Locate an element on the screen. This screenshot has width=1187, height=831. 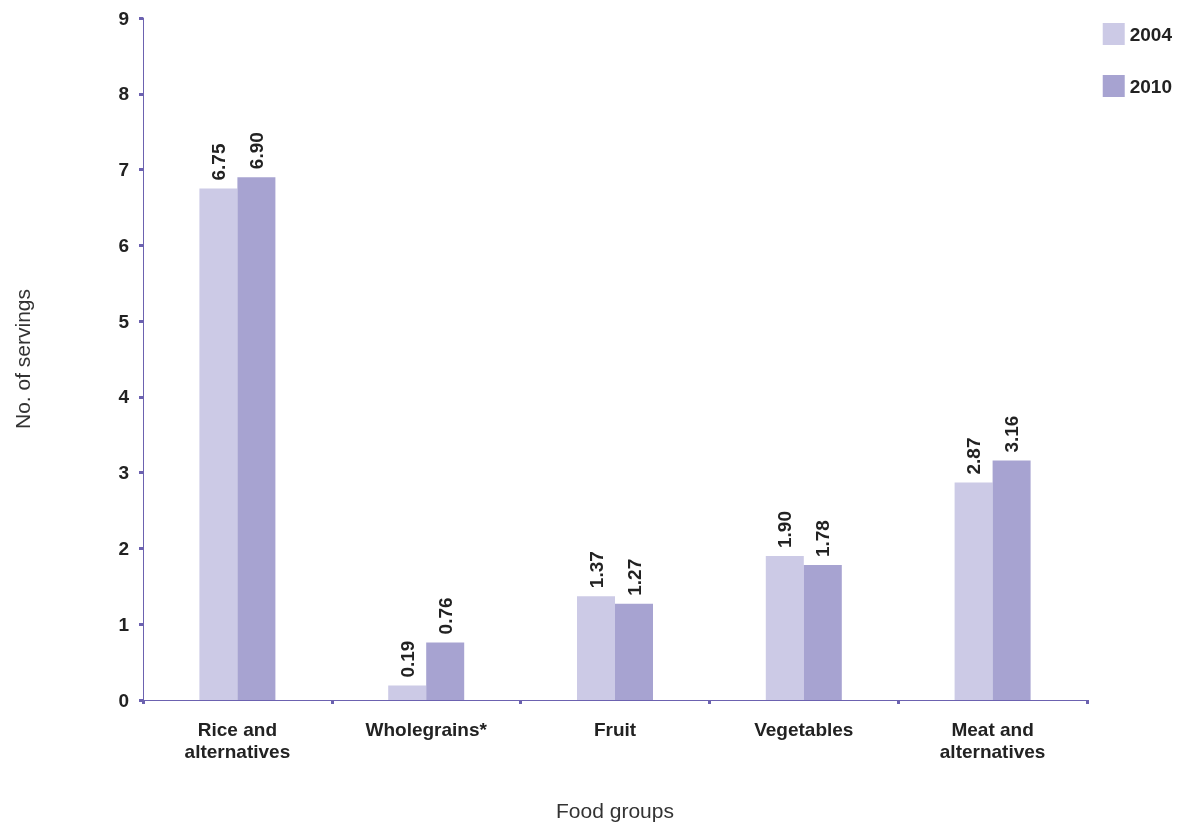
x-tick-label: Fruit is located at coordinates (615, 729).